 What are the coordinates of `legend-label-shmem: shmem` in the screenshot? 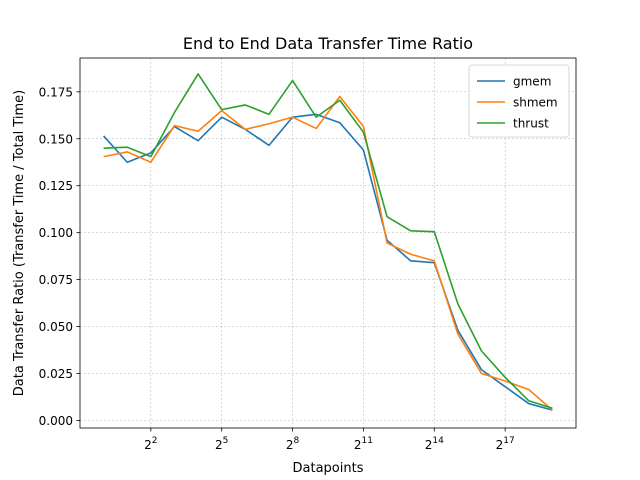 It's located at (535, 103).